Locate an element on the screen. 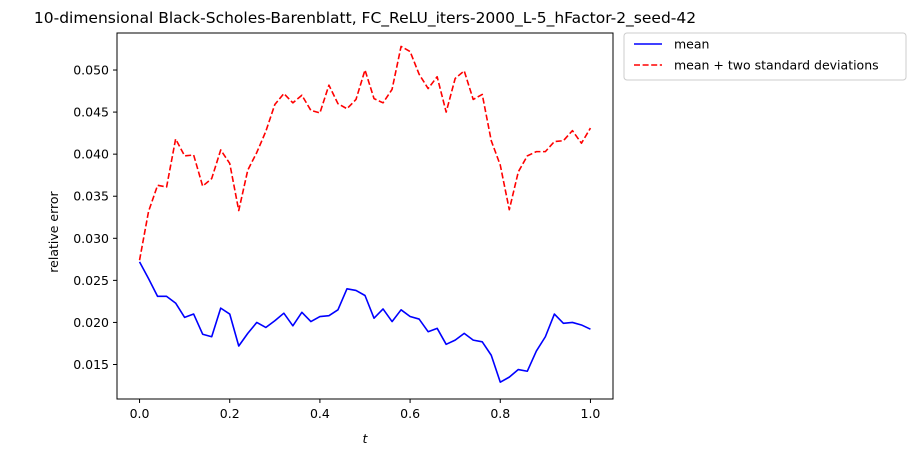 This screenshot has width=917, height=455. y-tick-label: 0.050 is located at coordinates (91, 70).